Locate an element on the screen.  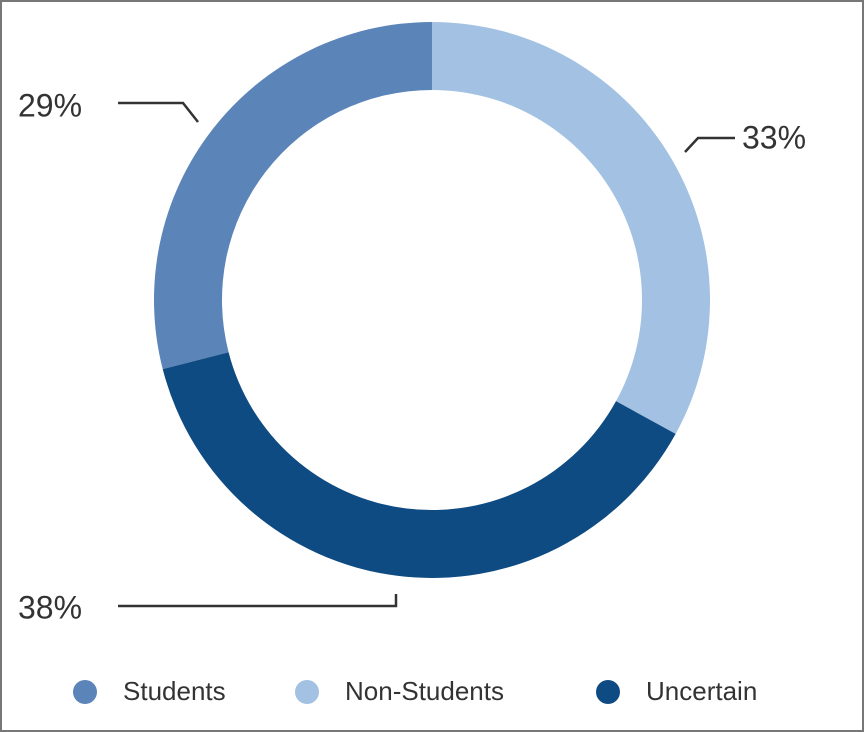
legend-label: Uncertain is located at coordinates (701, 691).